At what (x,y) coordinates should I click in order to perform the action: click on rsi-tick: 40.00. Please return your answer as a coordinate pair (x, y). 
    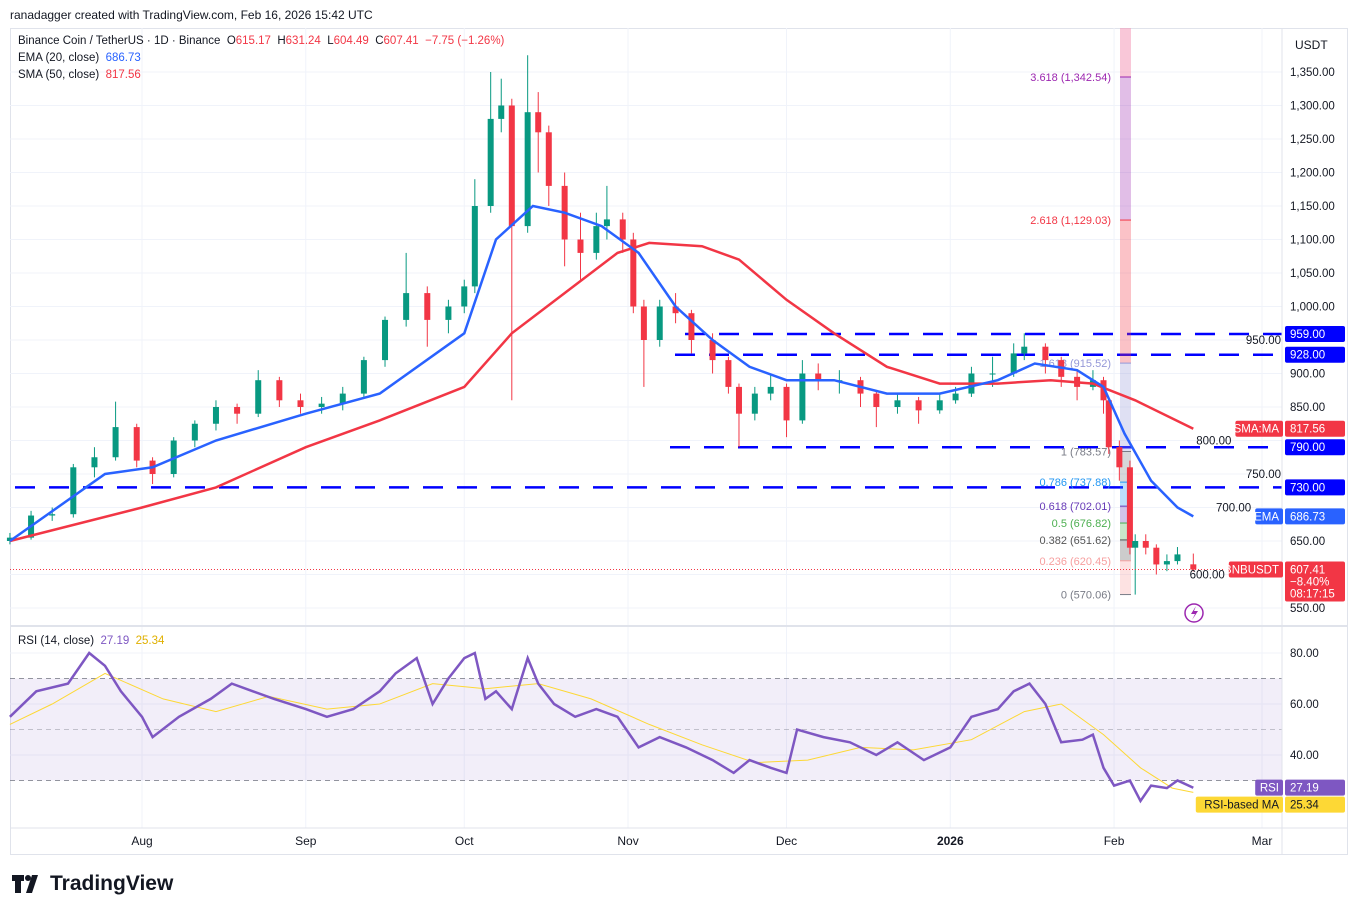
    Looking at the image, I should click on (1304, 756).